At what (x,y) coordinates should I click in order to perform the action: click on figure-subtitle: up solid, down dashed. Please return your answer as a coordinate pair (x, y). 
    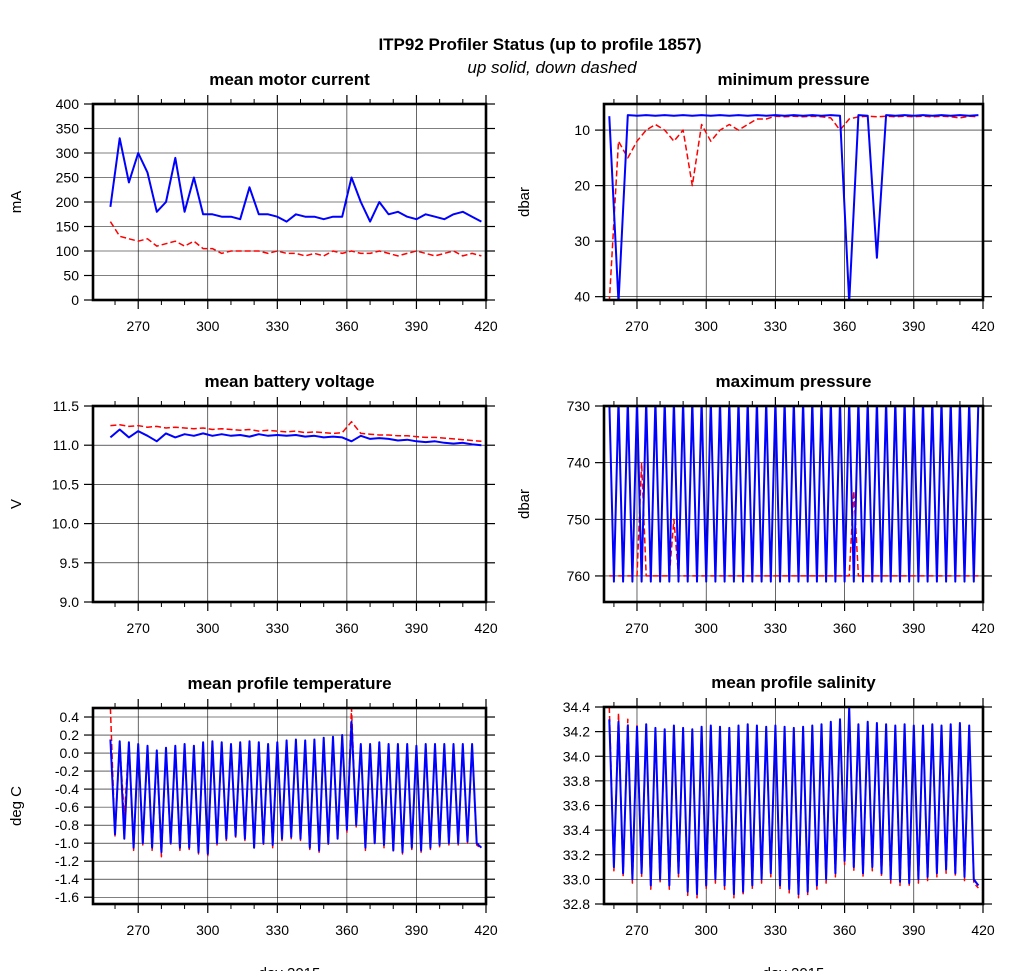
    Looking at the image, I should click on (552, 67).